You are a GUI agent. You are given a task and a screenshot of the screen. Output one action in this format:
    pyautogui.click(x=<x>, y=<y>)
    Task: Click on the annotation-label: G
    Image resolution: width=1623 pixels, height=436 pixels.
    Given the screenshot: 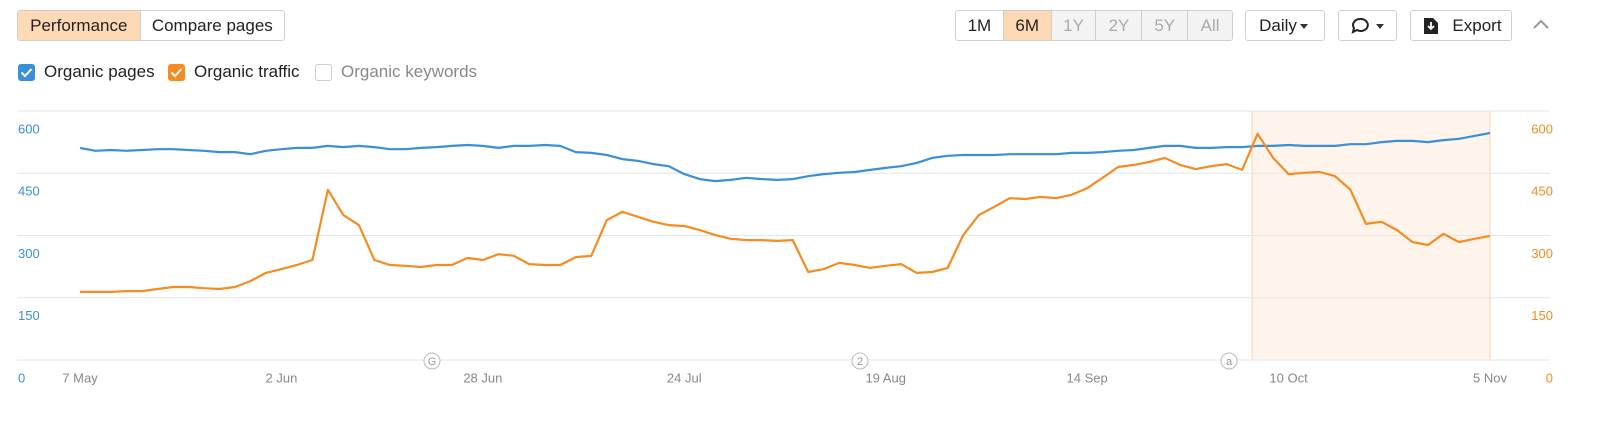 What is the action you would take?
    pyautogui.click(x=432, y=362)
    